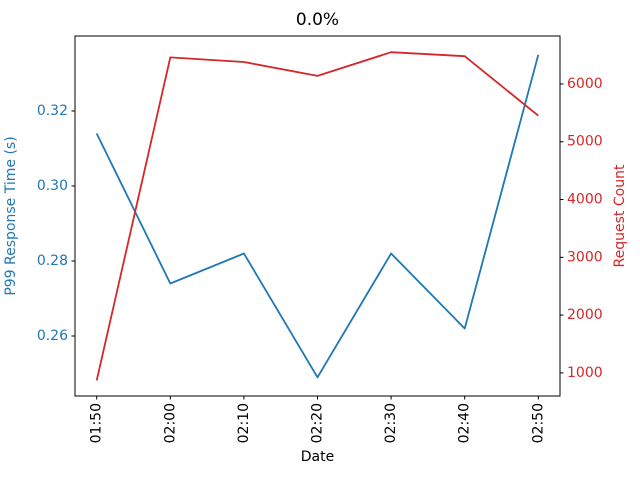 This screenshot has height=480, width=640. Describe the element at coordinates (317, 457) in the screenshot. I see `x-axis-title: Date` at that location.